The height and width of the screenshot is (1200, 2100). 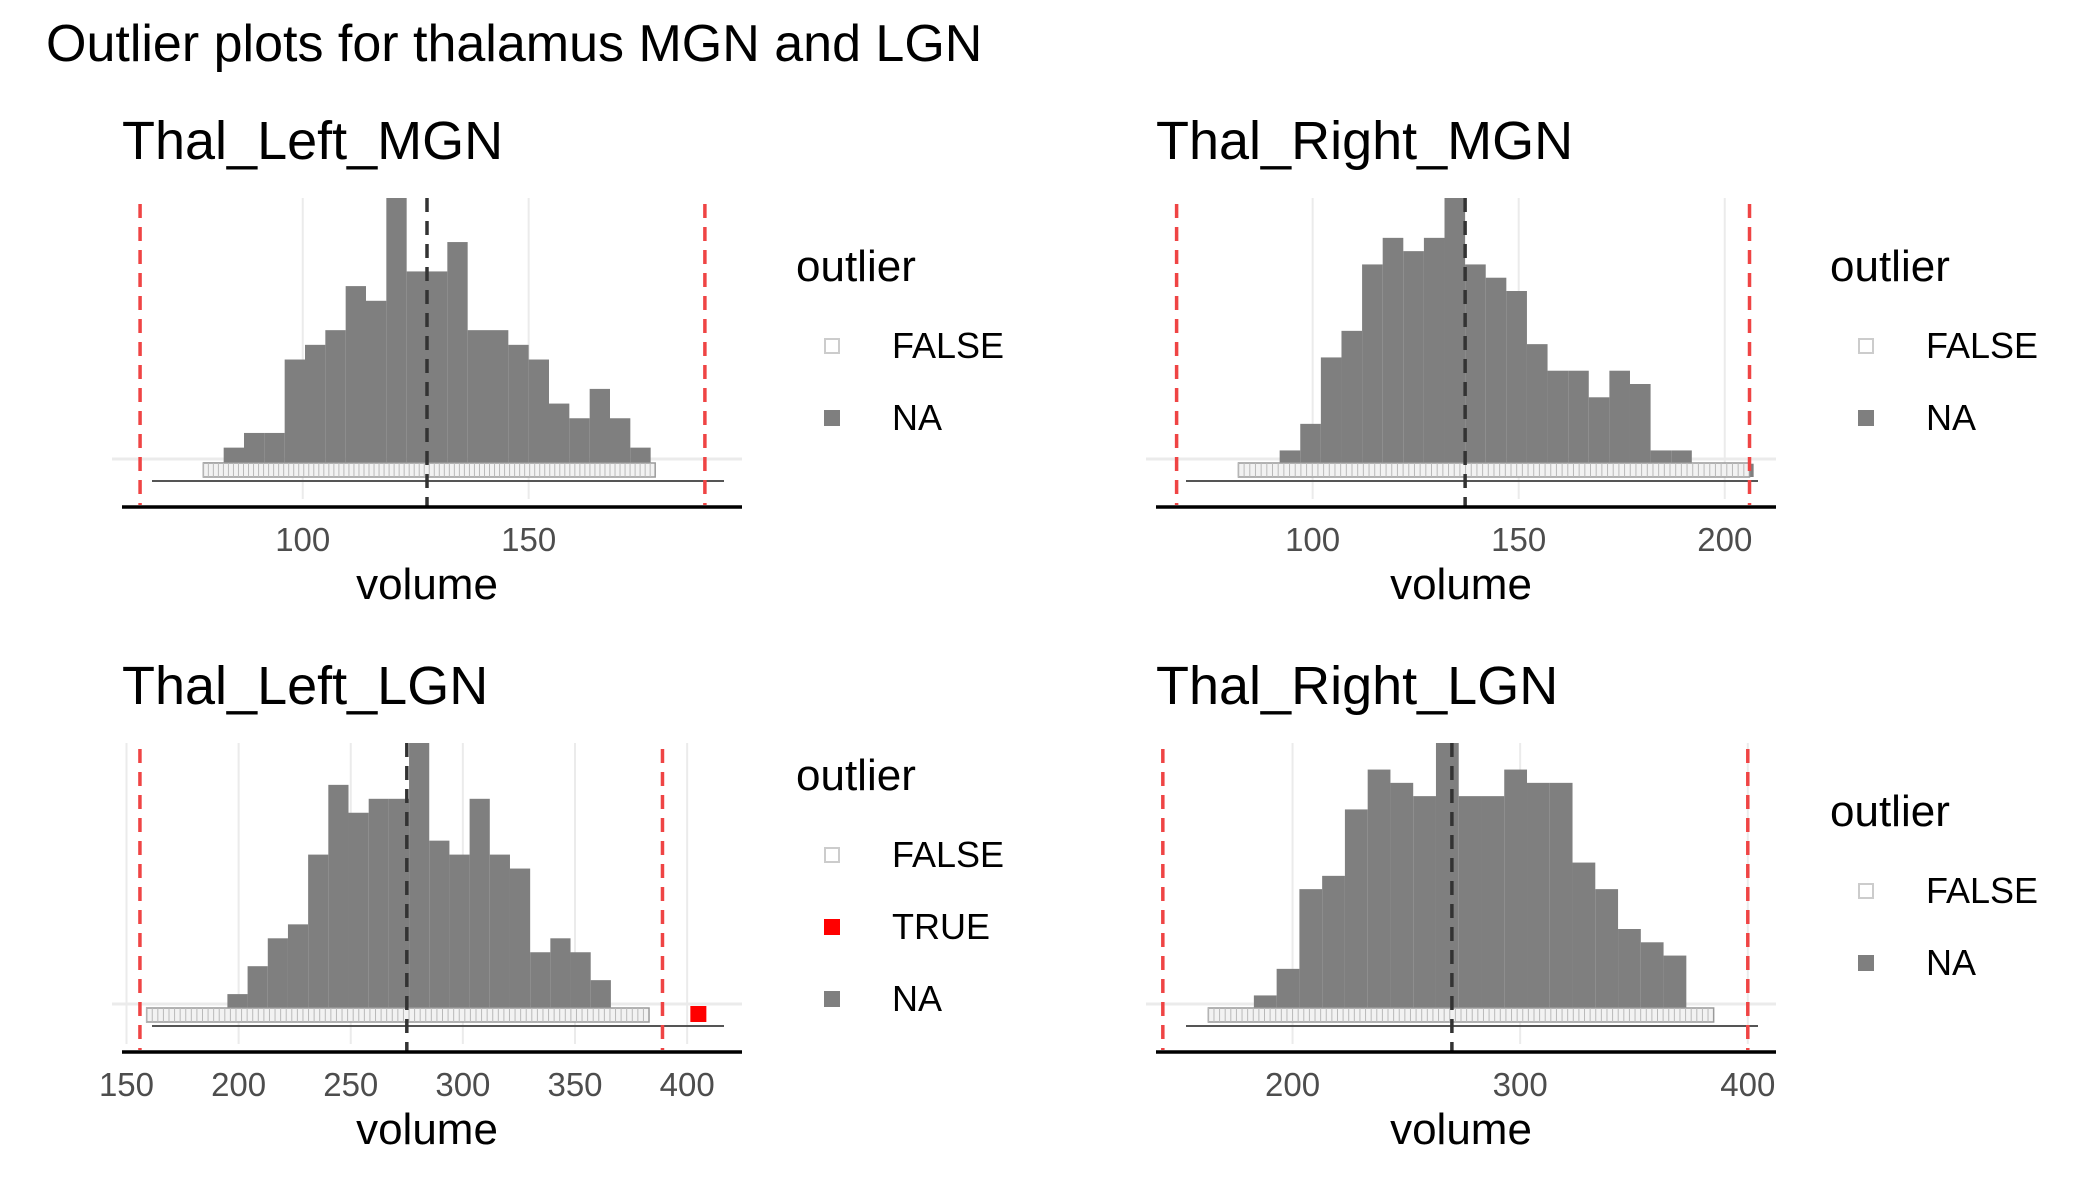 What do you see at coordinates (350, 1084) in the screenshot?
I see `x-tick-label: 250` at bounding box center [350, 1084].